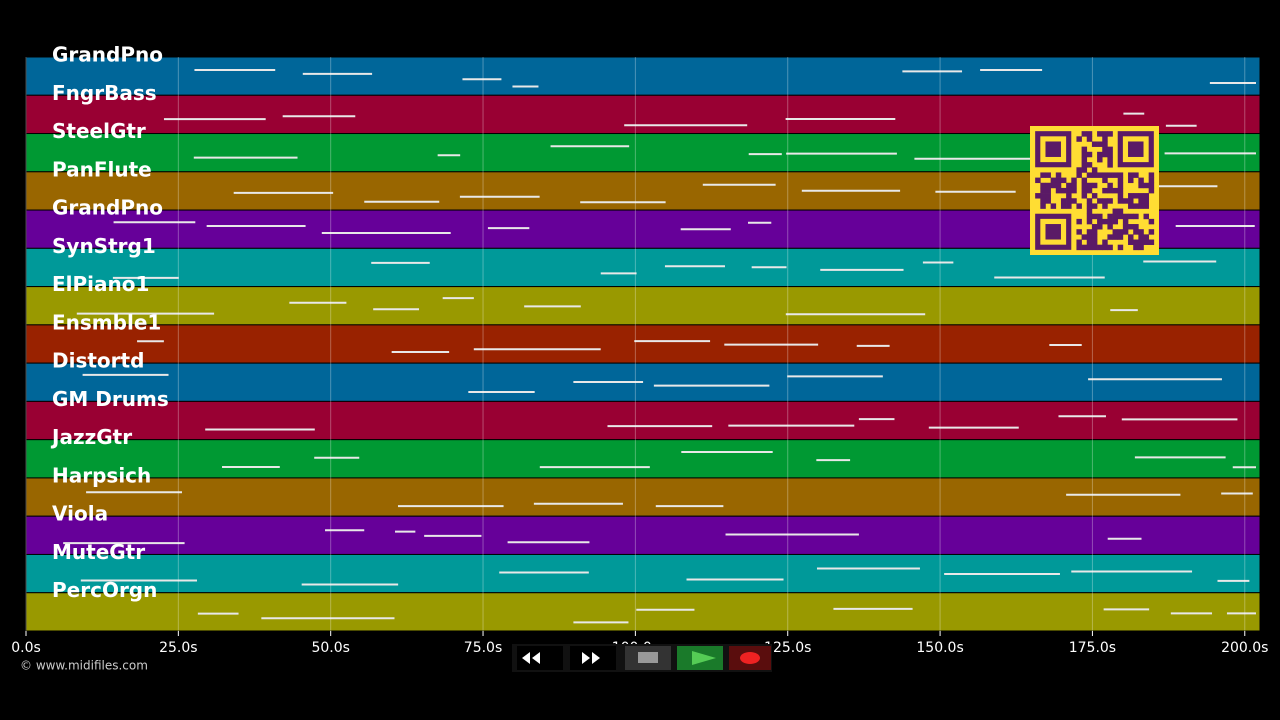 This screenshot has width=1280, height=720. What do you see at coordinates (1053, 232) in the screenshot?
I see `qr-finder` at bounding box center [1053, 232].